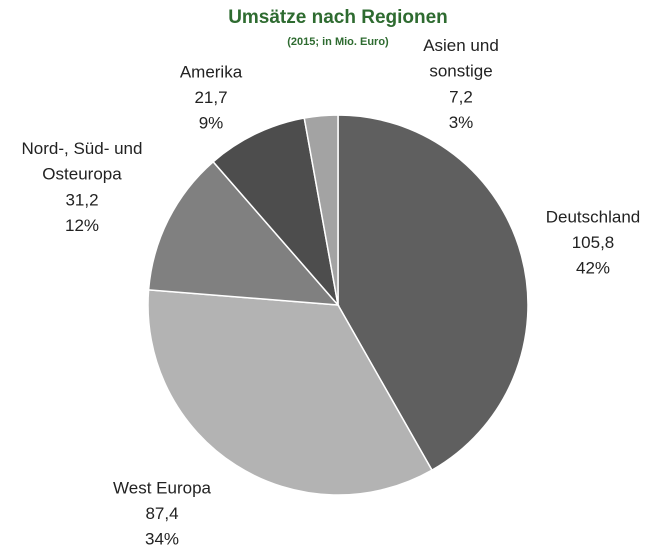  What do you see at coordinates (338, 17) in the screenshot?
I see `chart-title: Umsätze nach Regionen` at bounding box center [338, 17].